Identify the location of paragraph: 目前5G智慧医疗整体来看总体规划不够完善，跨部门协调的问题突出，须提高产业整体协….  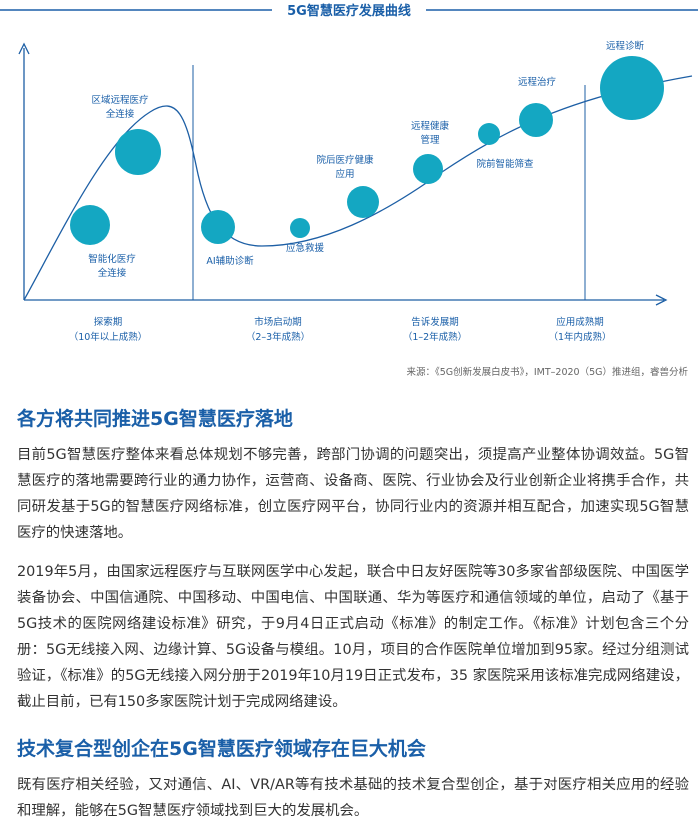
(353, 494).